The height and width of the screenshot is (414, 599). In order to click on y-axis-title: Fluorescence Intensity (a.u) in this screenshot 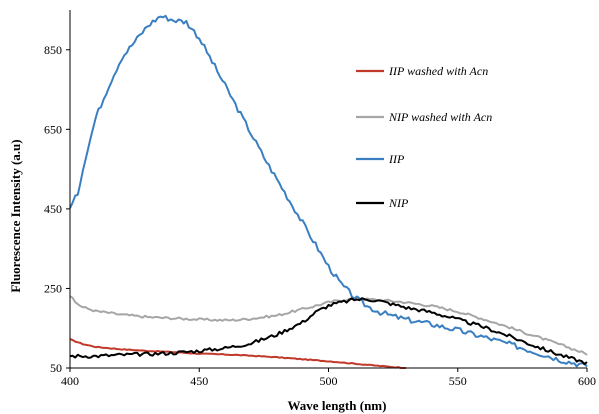, I will do `click(15, 215)`.